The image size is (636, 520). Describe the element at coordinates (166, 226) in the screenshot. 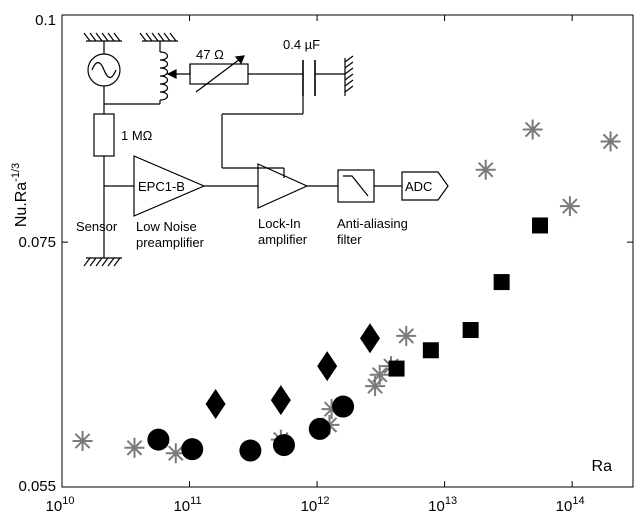

I see `preamp-caption-1: Low Noise` at that location.